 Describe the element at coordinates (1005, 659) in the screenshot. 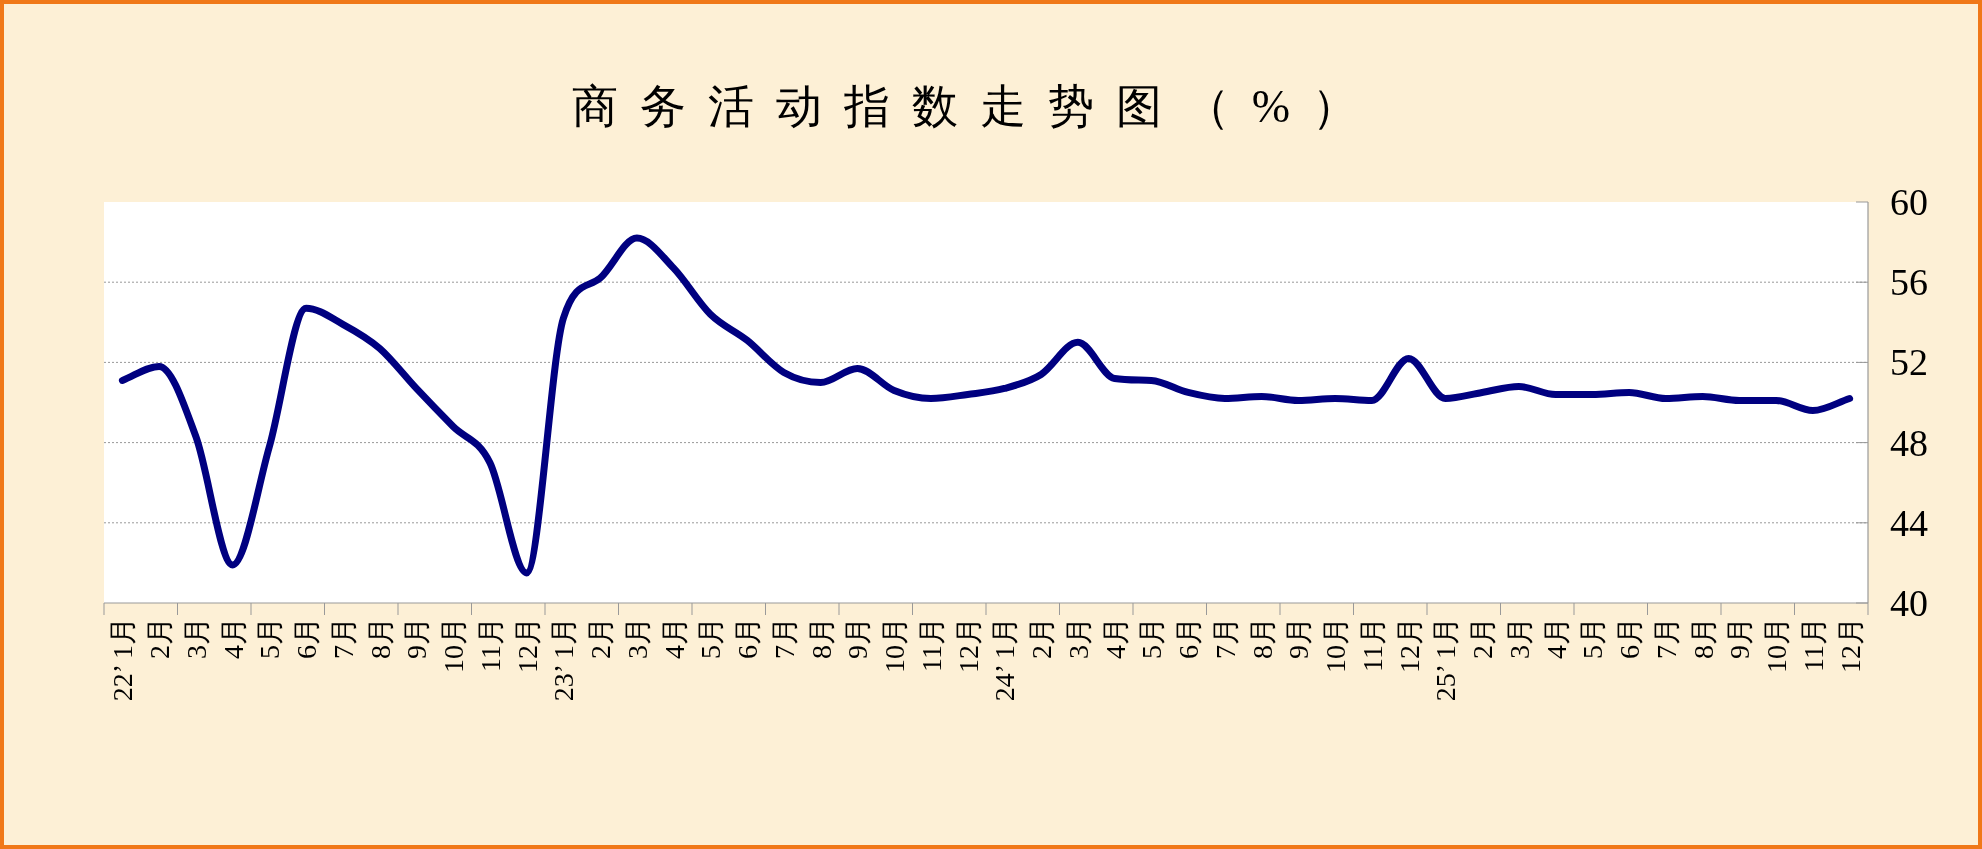

I see `x-tick-label: 24’ 1月` at that location.